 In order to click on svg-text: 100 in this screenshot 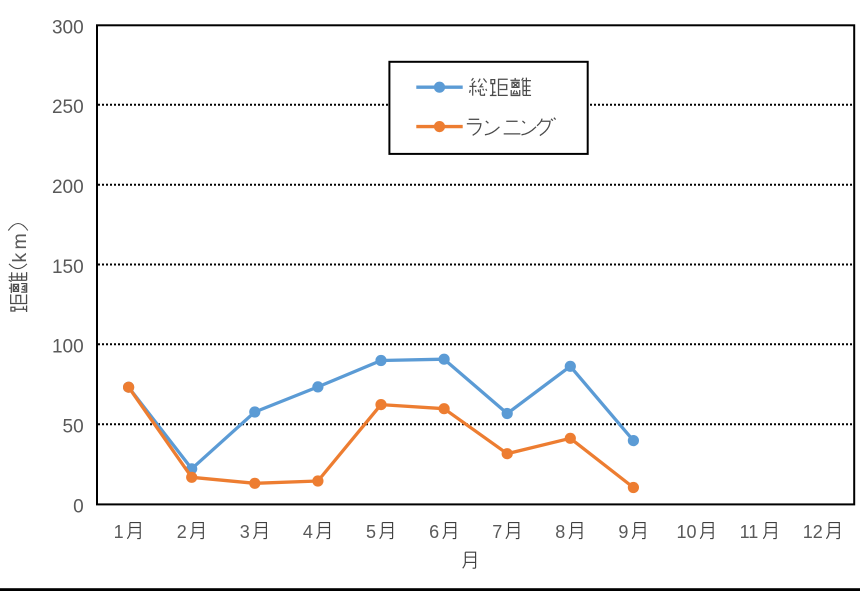, I will do `click(68, 347)`.